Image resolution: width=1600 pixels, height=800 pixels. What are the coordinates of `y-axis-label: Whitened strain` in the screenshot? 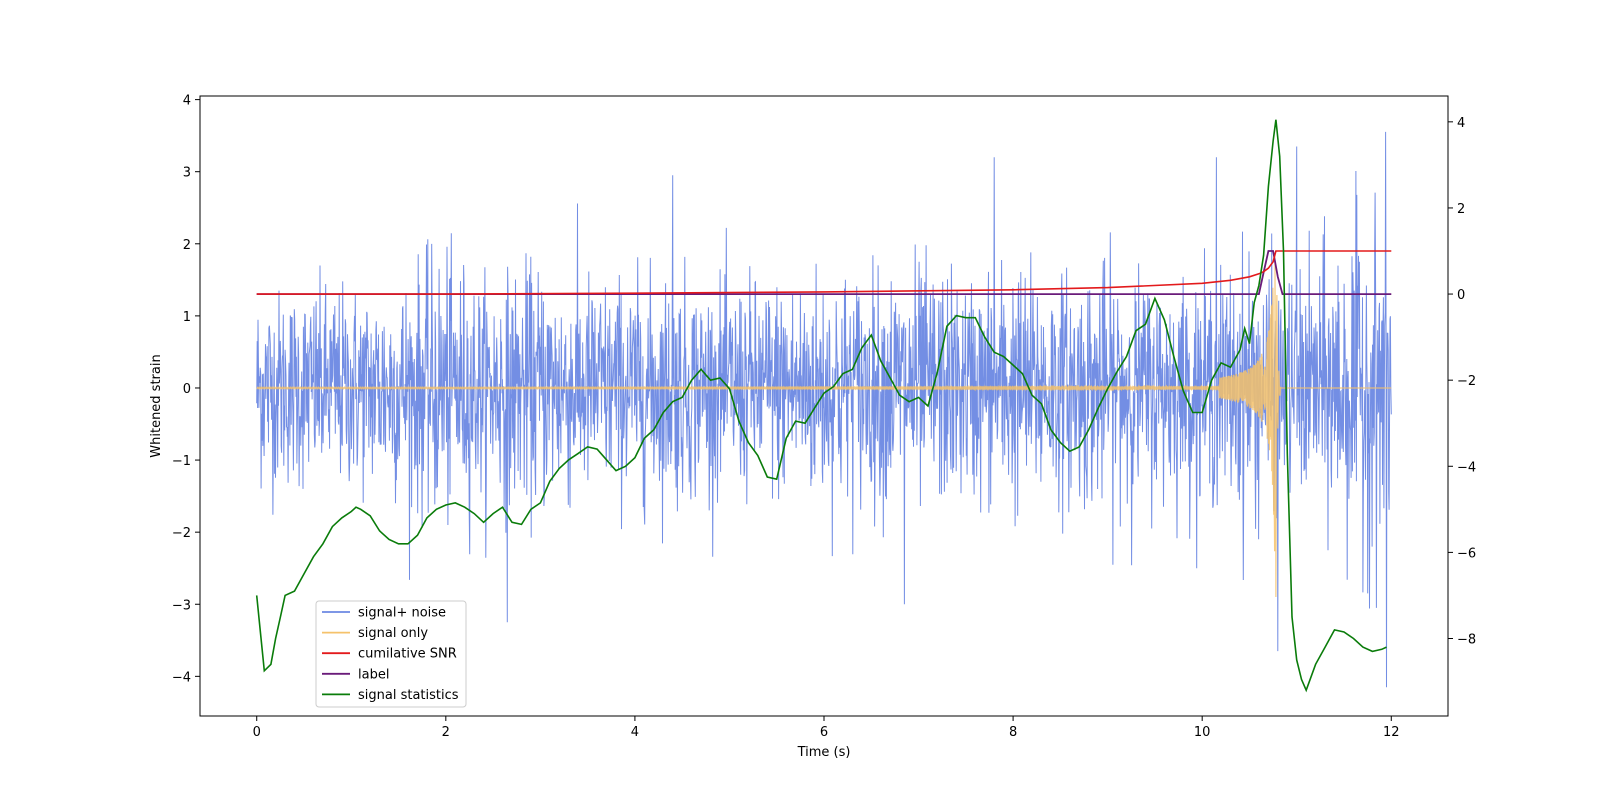 It's located at (156, 405).